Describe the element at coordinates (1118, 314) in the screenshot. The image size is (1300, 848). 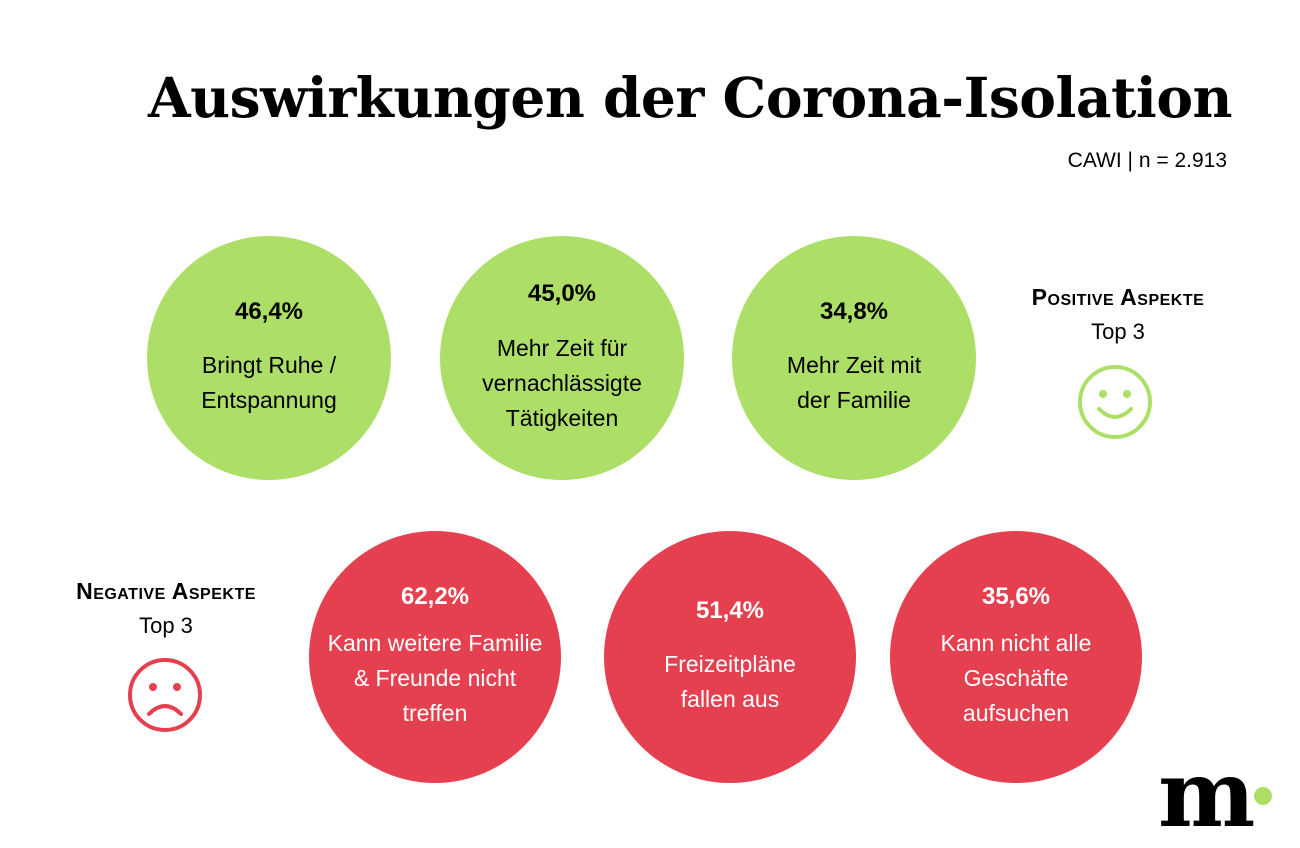
I see `positive-aspects-label: Positive Aspekte Top 3` at that location.